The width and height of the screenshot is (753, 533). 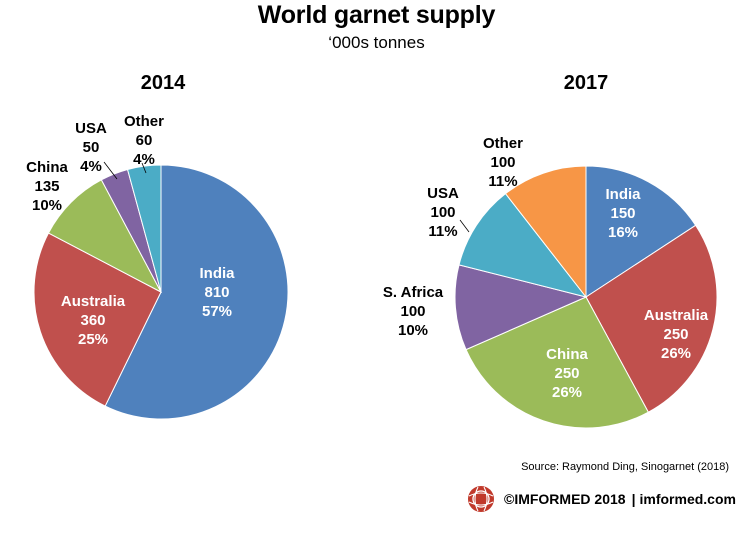 What do you see at coordinates (163, 83) in the screenshot?
I see `chart-title-2014: 2014` at bounding box center [163, 83].